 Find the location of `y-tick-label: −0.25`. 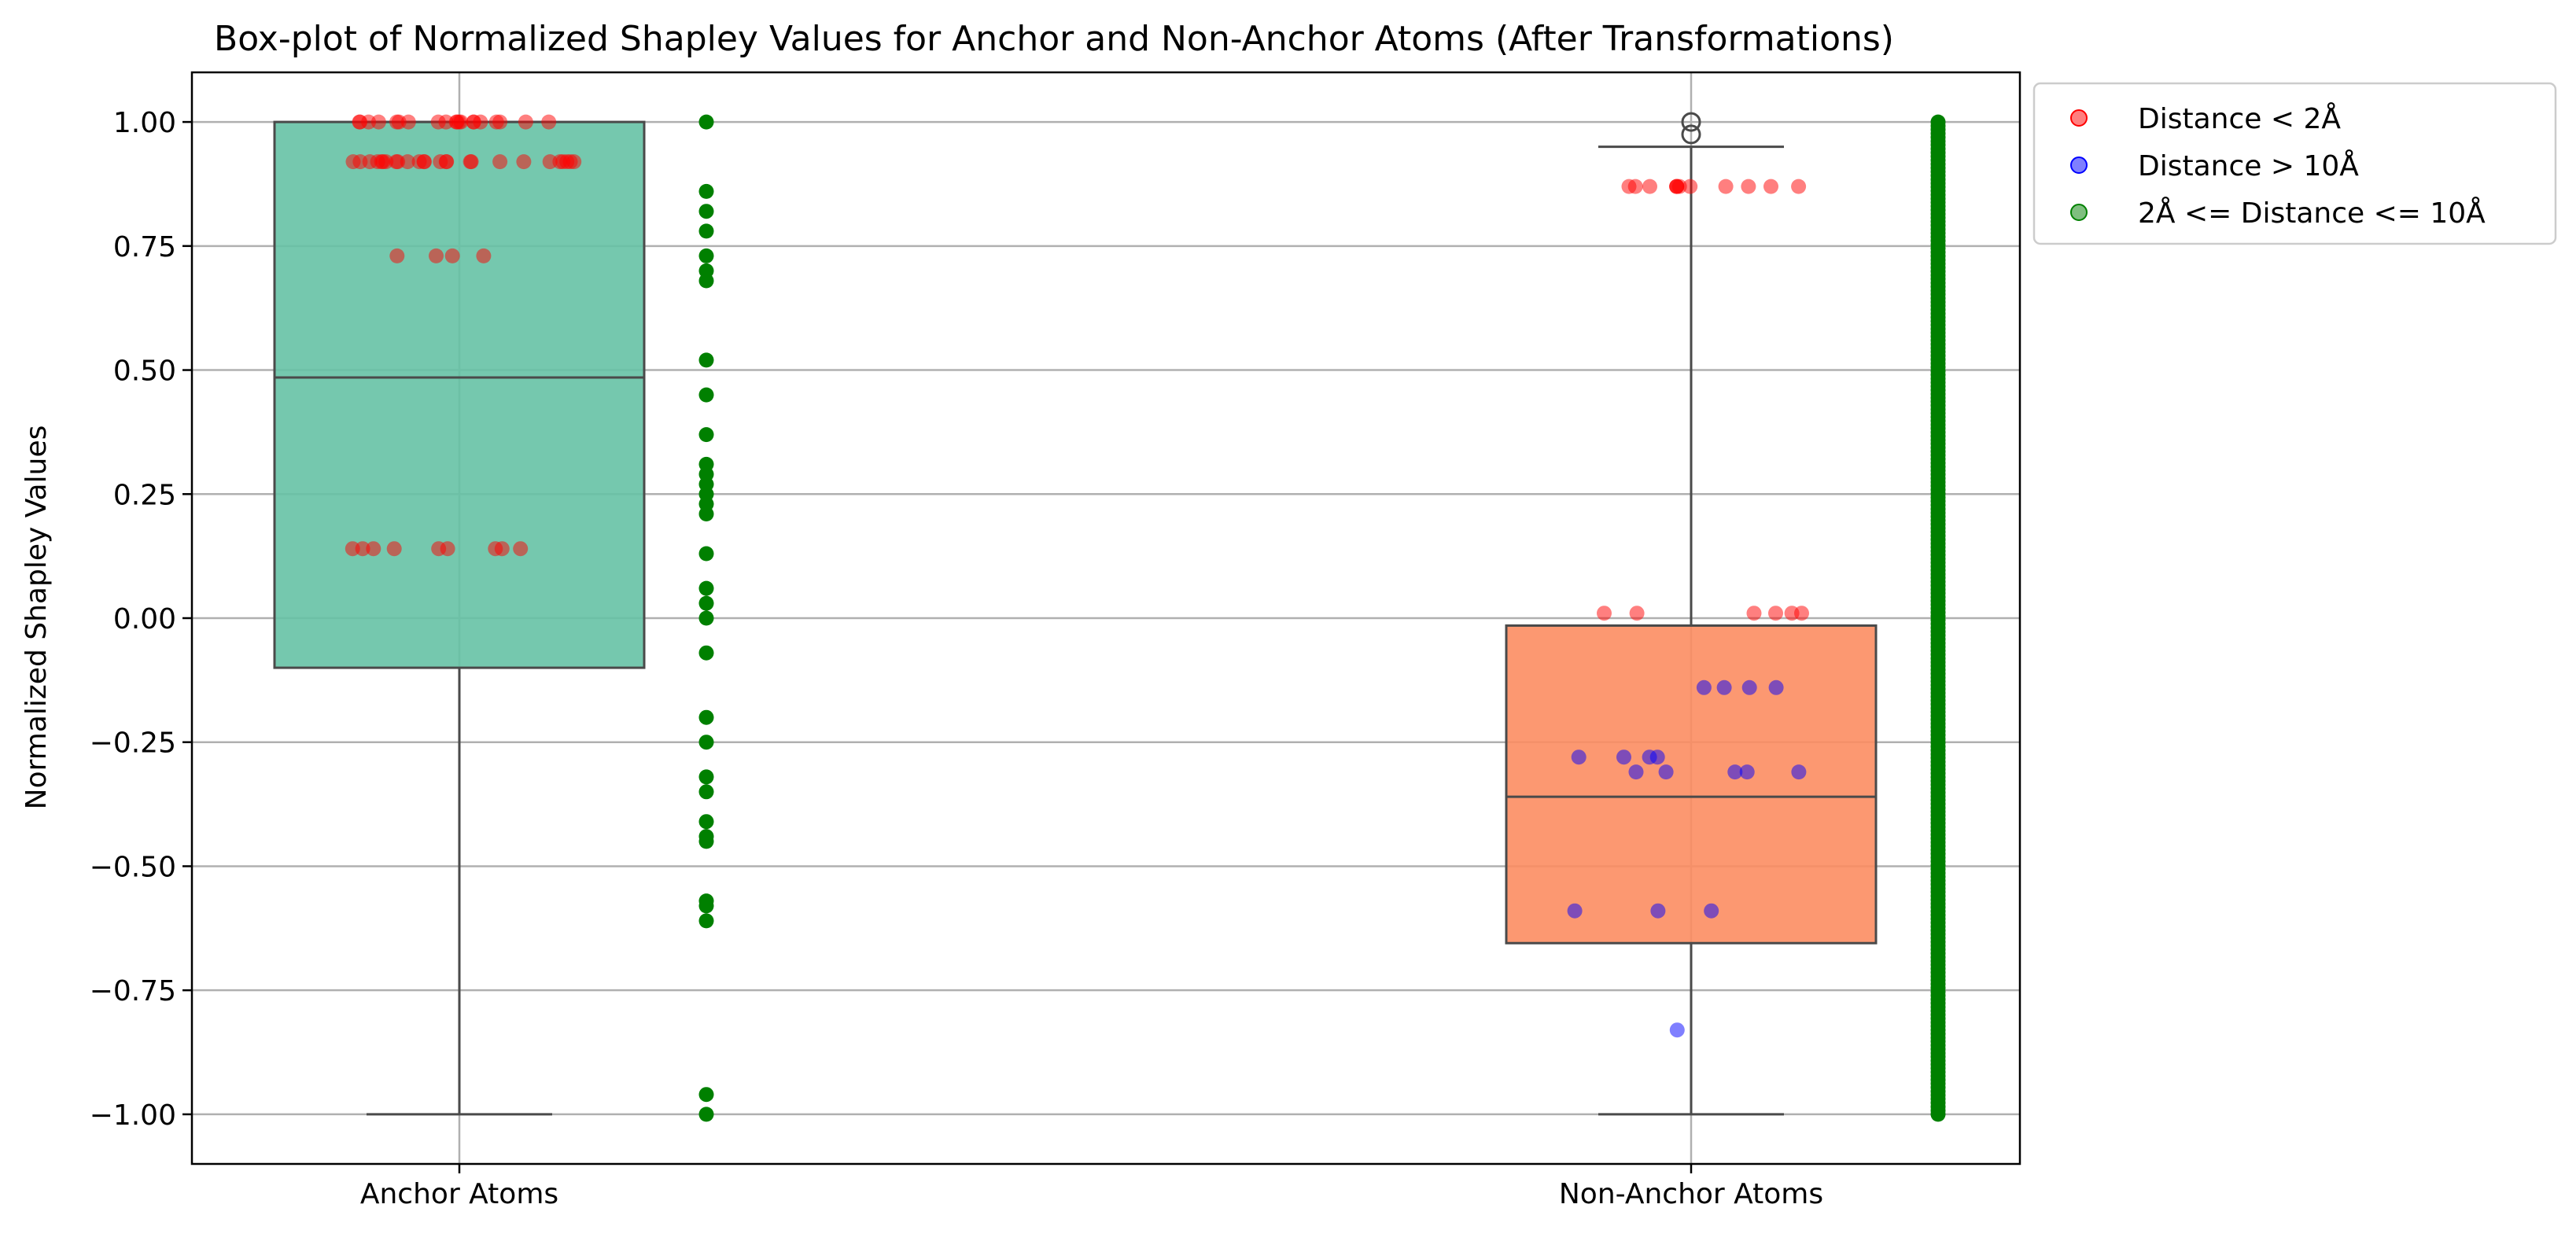

y-tick-label: −0.25 is located at coordinates (133, 743).